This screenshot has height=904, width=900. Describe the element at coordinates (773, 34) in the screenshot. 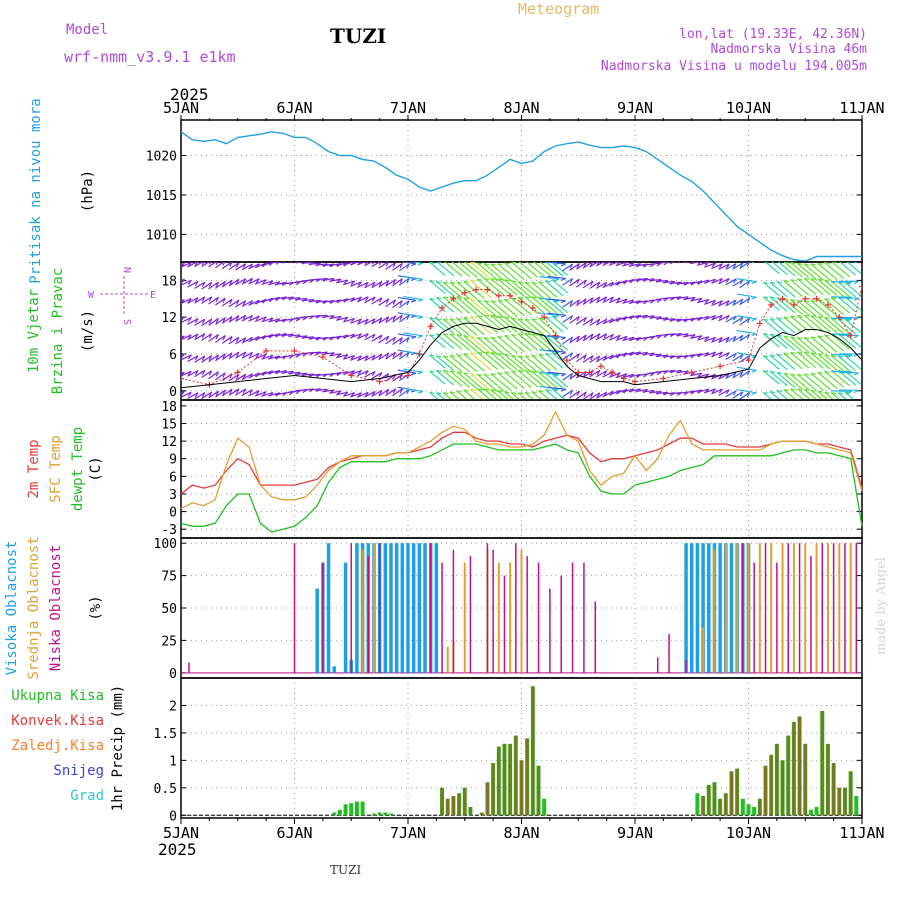

I see `coords-label: lon,lat (19.33E, 42.36N)` at that location.